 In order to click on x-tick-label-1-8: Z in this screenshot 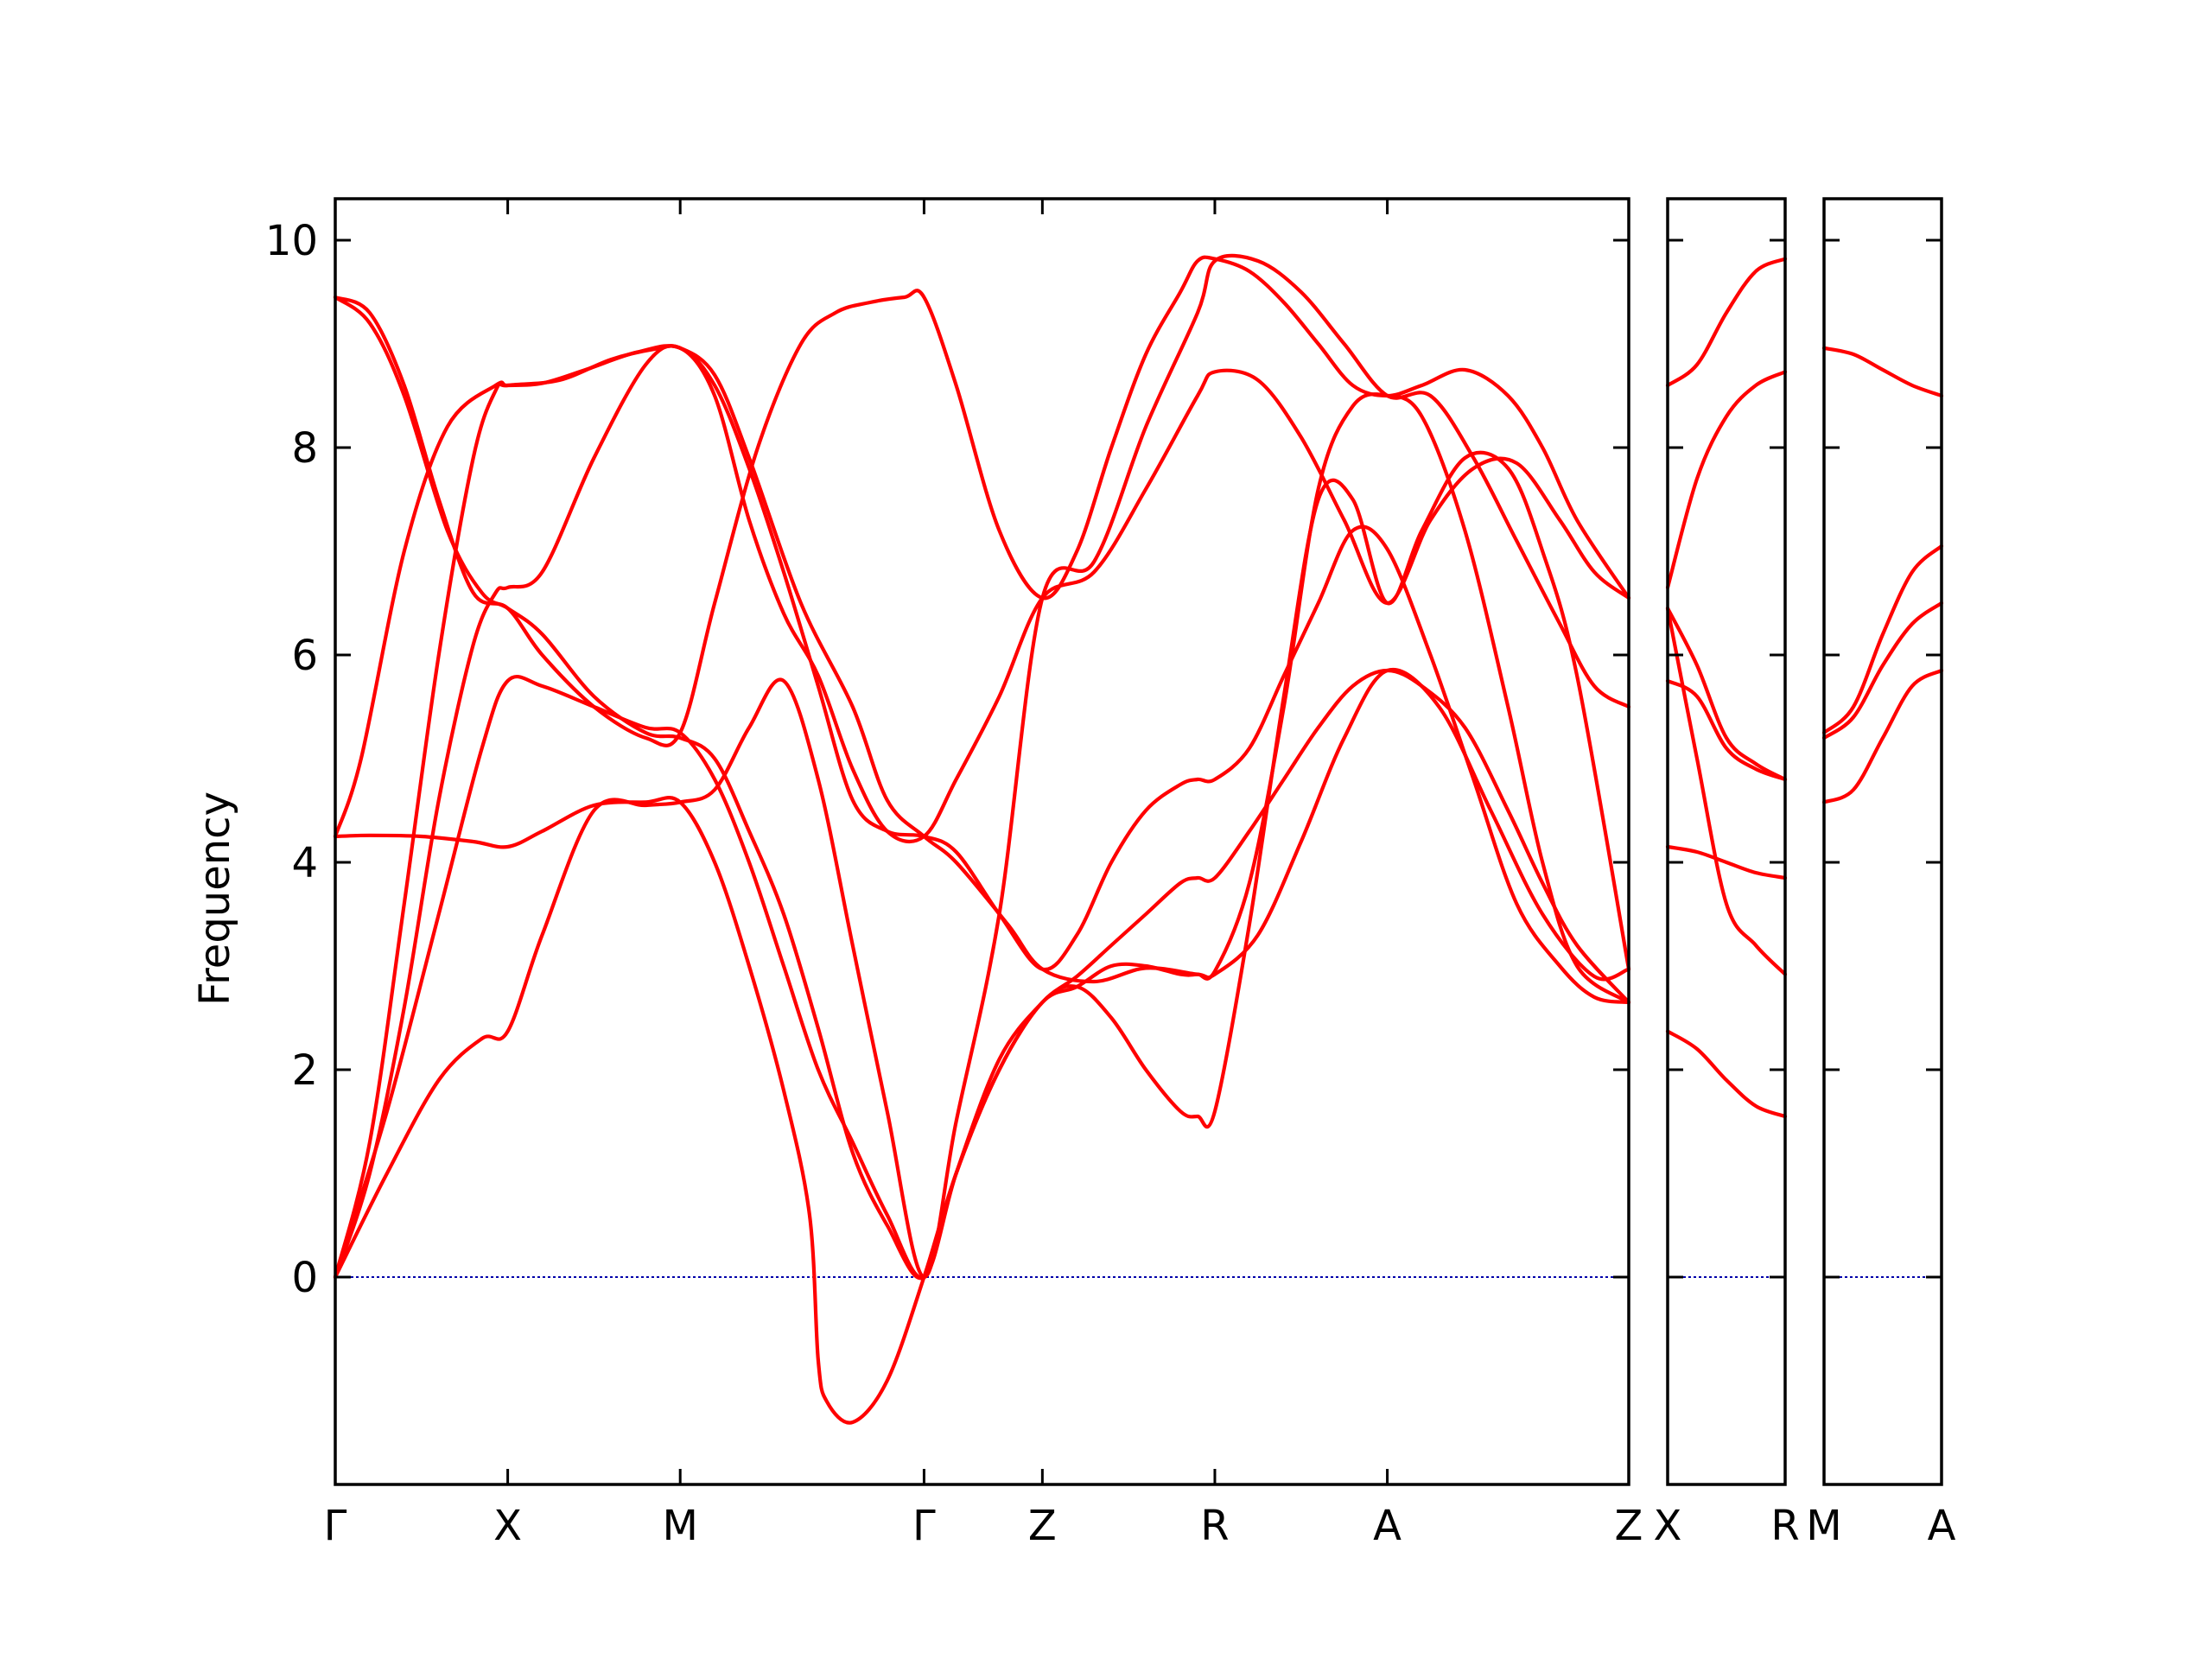, I will do `click(1629, 1526)`.